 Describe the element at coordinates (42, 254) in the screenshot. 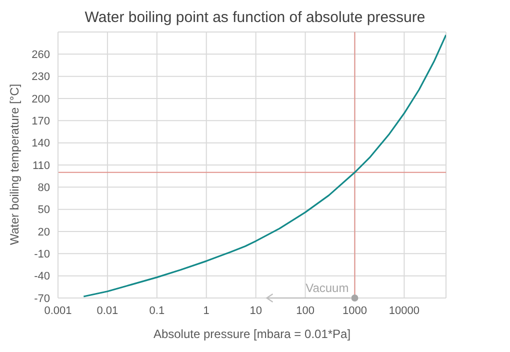

I see `y-tick-label: -10` at that location.